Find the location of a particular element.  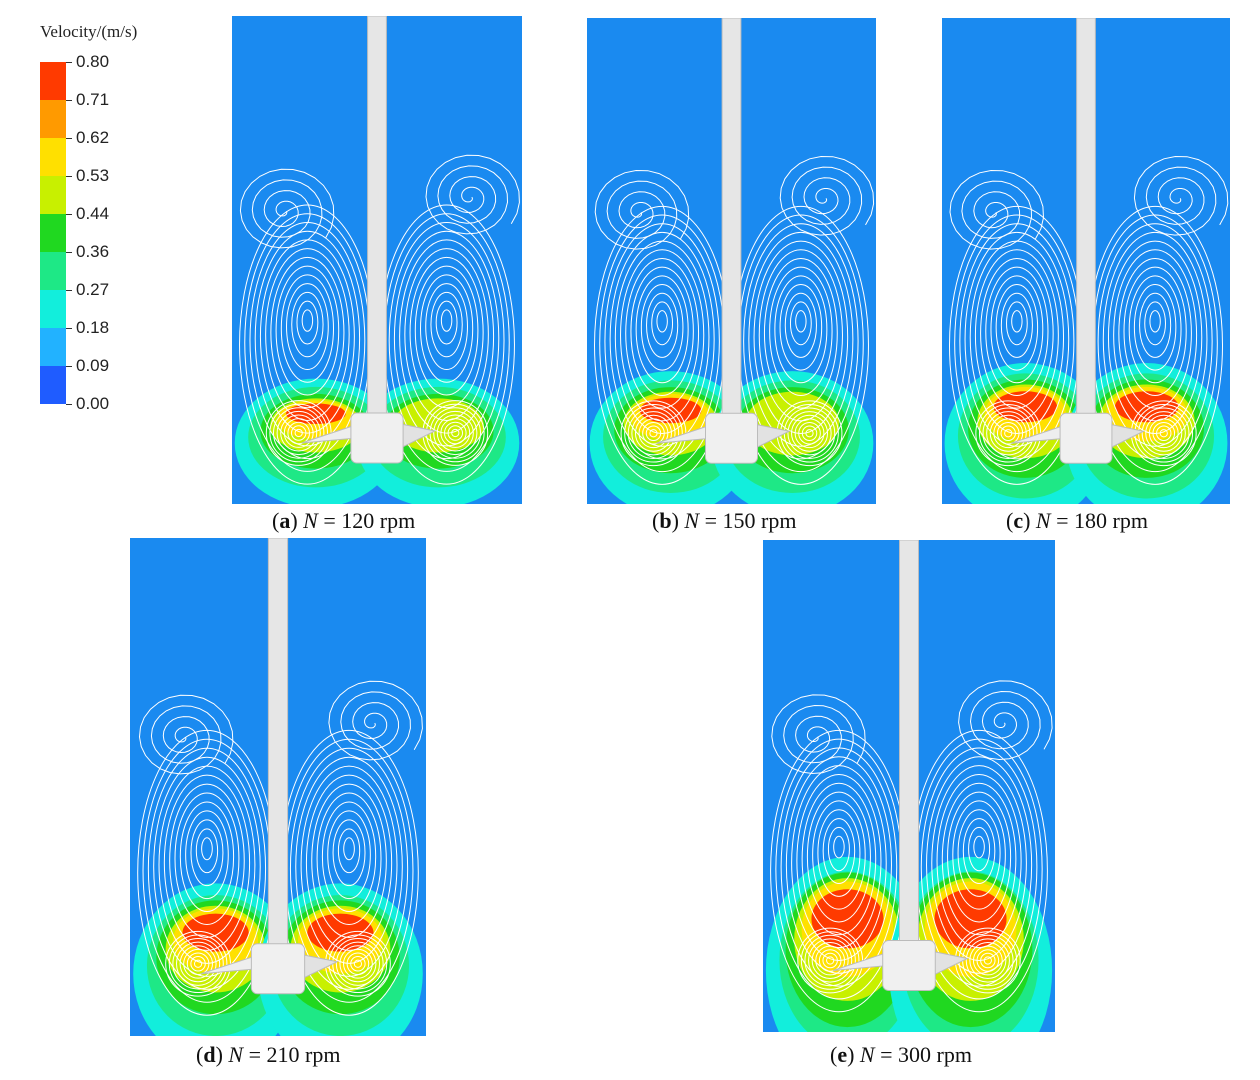

caption-b: (b) N = 150 rpm is located at coordinates (724, 520).